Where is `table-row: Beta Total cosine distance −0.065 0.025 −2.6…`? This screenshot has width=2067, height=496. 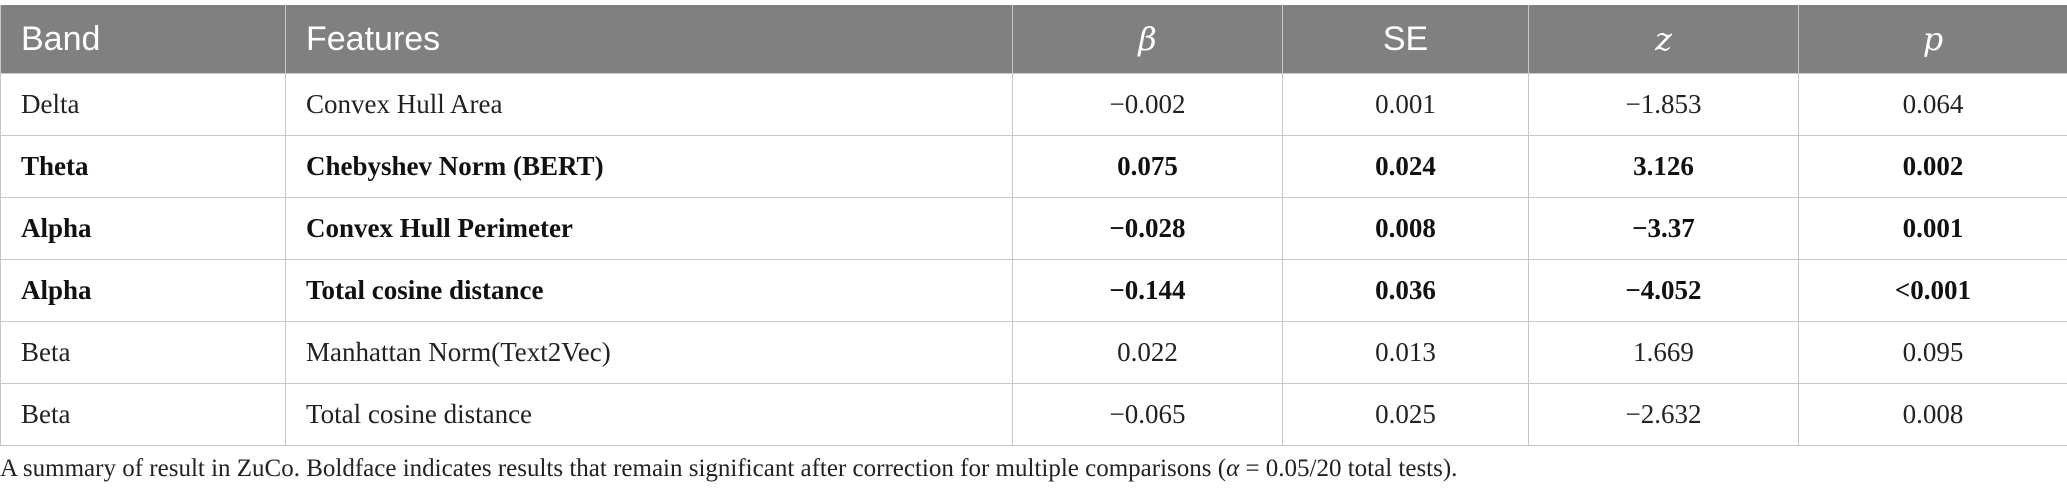
table-row: Beta Total cosine distance −0.065 0.025 −2.6… is located at coordinates (1033, 414).